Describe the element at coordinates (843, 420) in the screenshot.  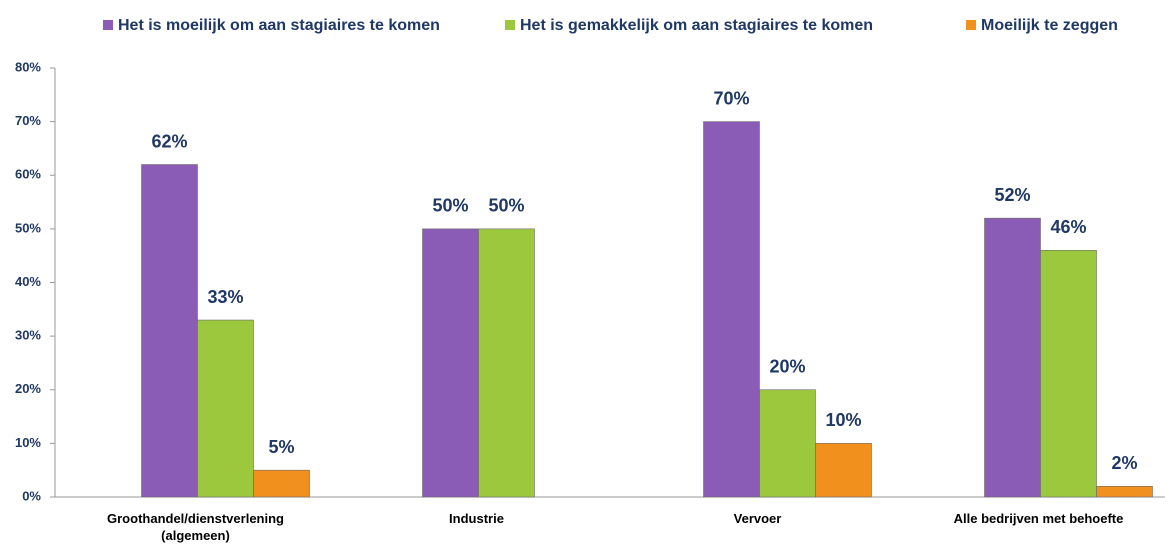
I see `data-label: 10%` at that location.